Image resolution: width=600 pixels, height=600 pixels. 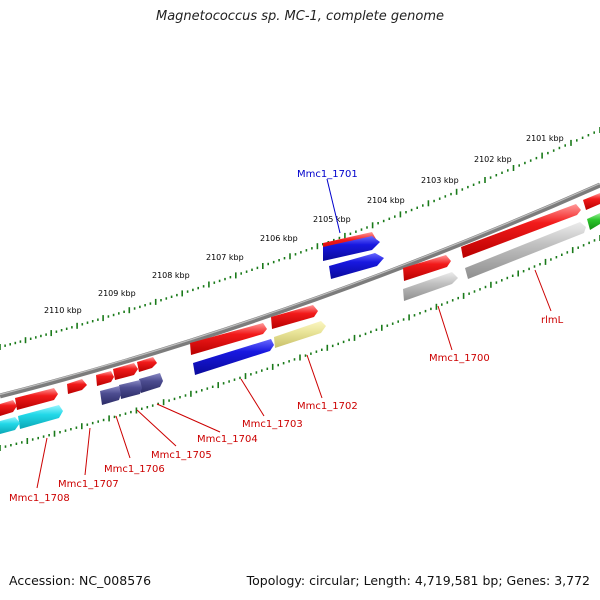 What do you see at coordinates (440, 180) in the screenshot?
I see `tick-label-2103: 2103 kbp` at bounding box center [440, 180].